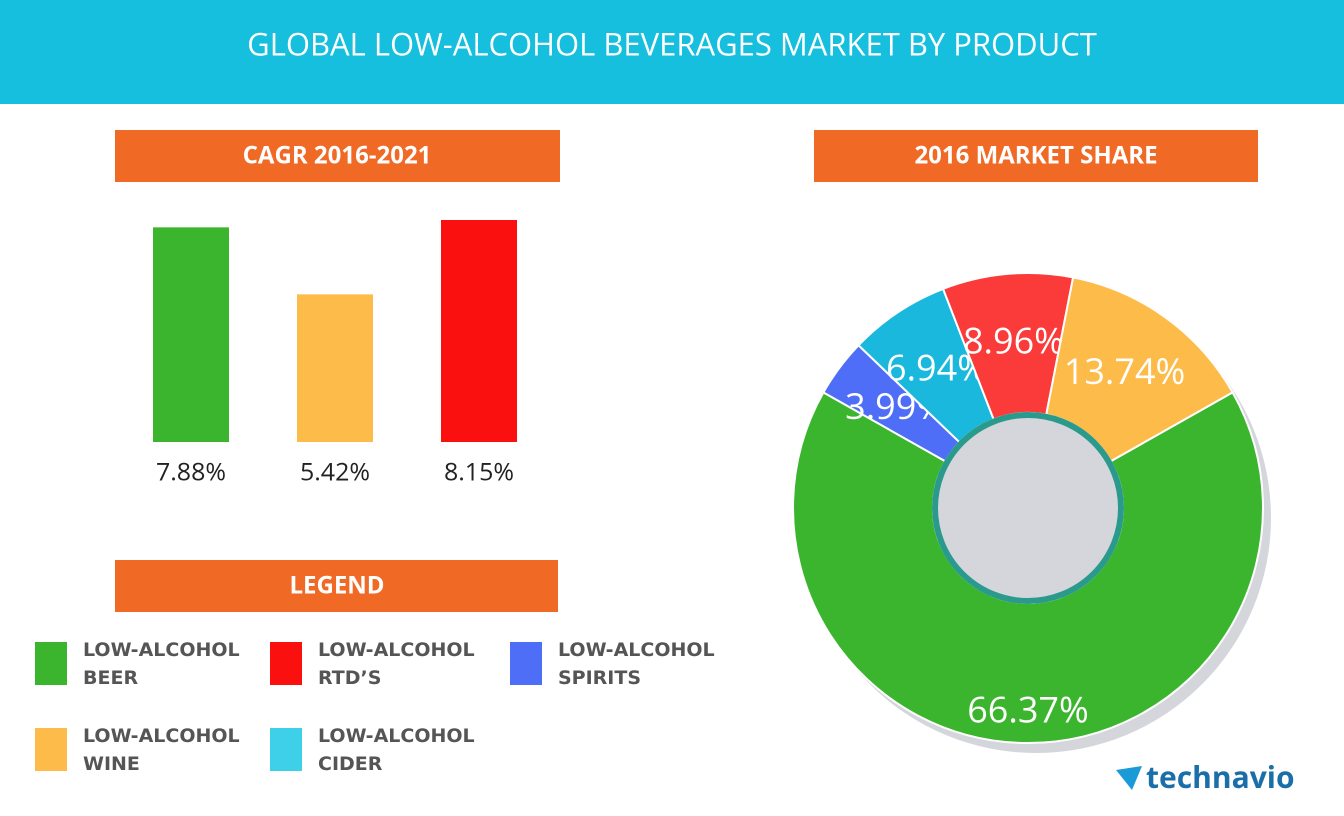 This screenshot has width=1344, height=816. I want to click on pie-ring, so click(1028, 508).